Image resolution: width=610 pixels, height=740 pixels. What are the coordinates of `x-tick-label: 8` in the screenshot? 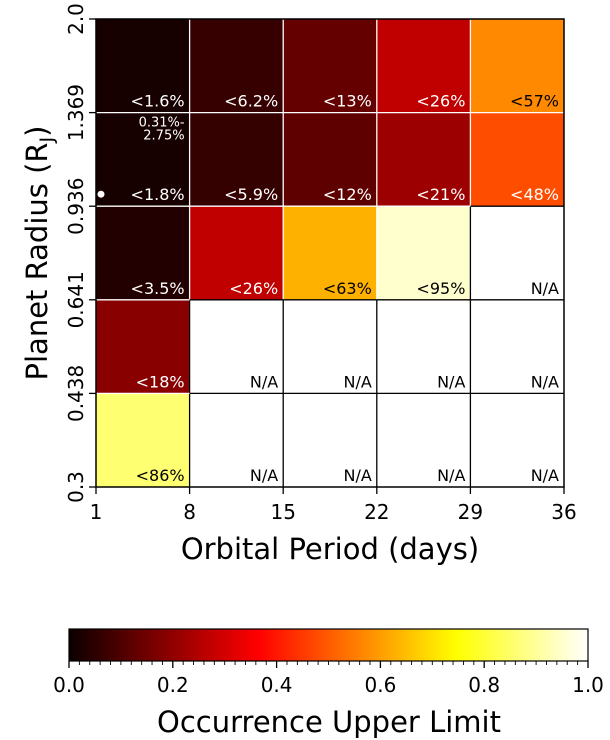 It's located at (189, 512).